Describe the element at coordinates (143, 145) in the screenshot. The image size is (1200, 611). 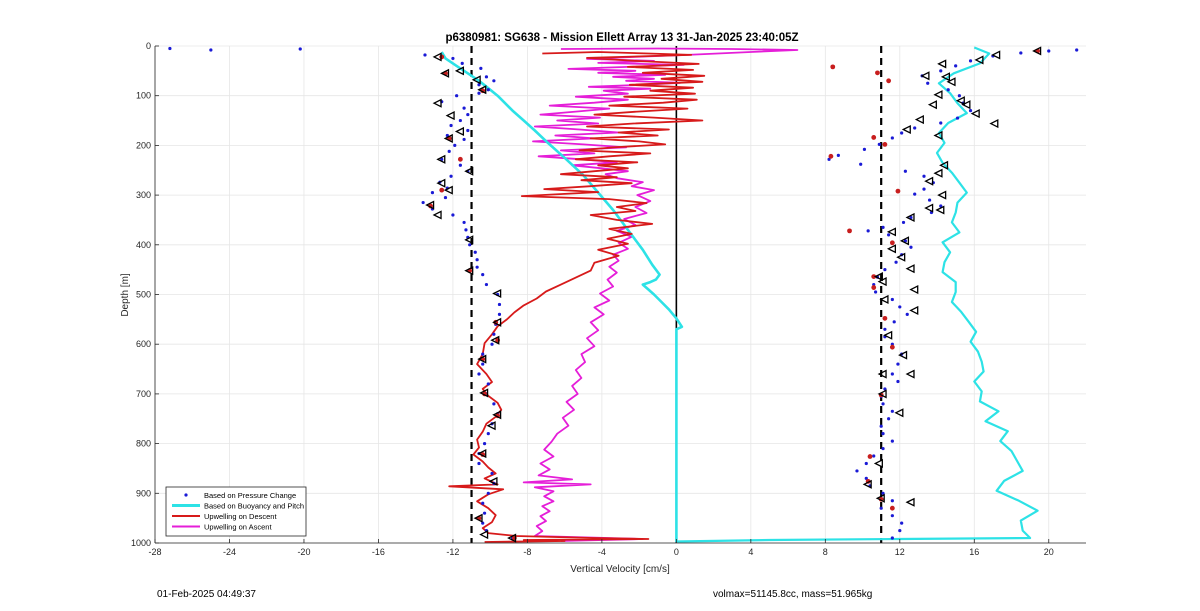
I see `y-tick-label: 200` at that location.